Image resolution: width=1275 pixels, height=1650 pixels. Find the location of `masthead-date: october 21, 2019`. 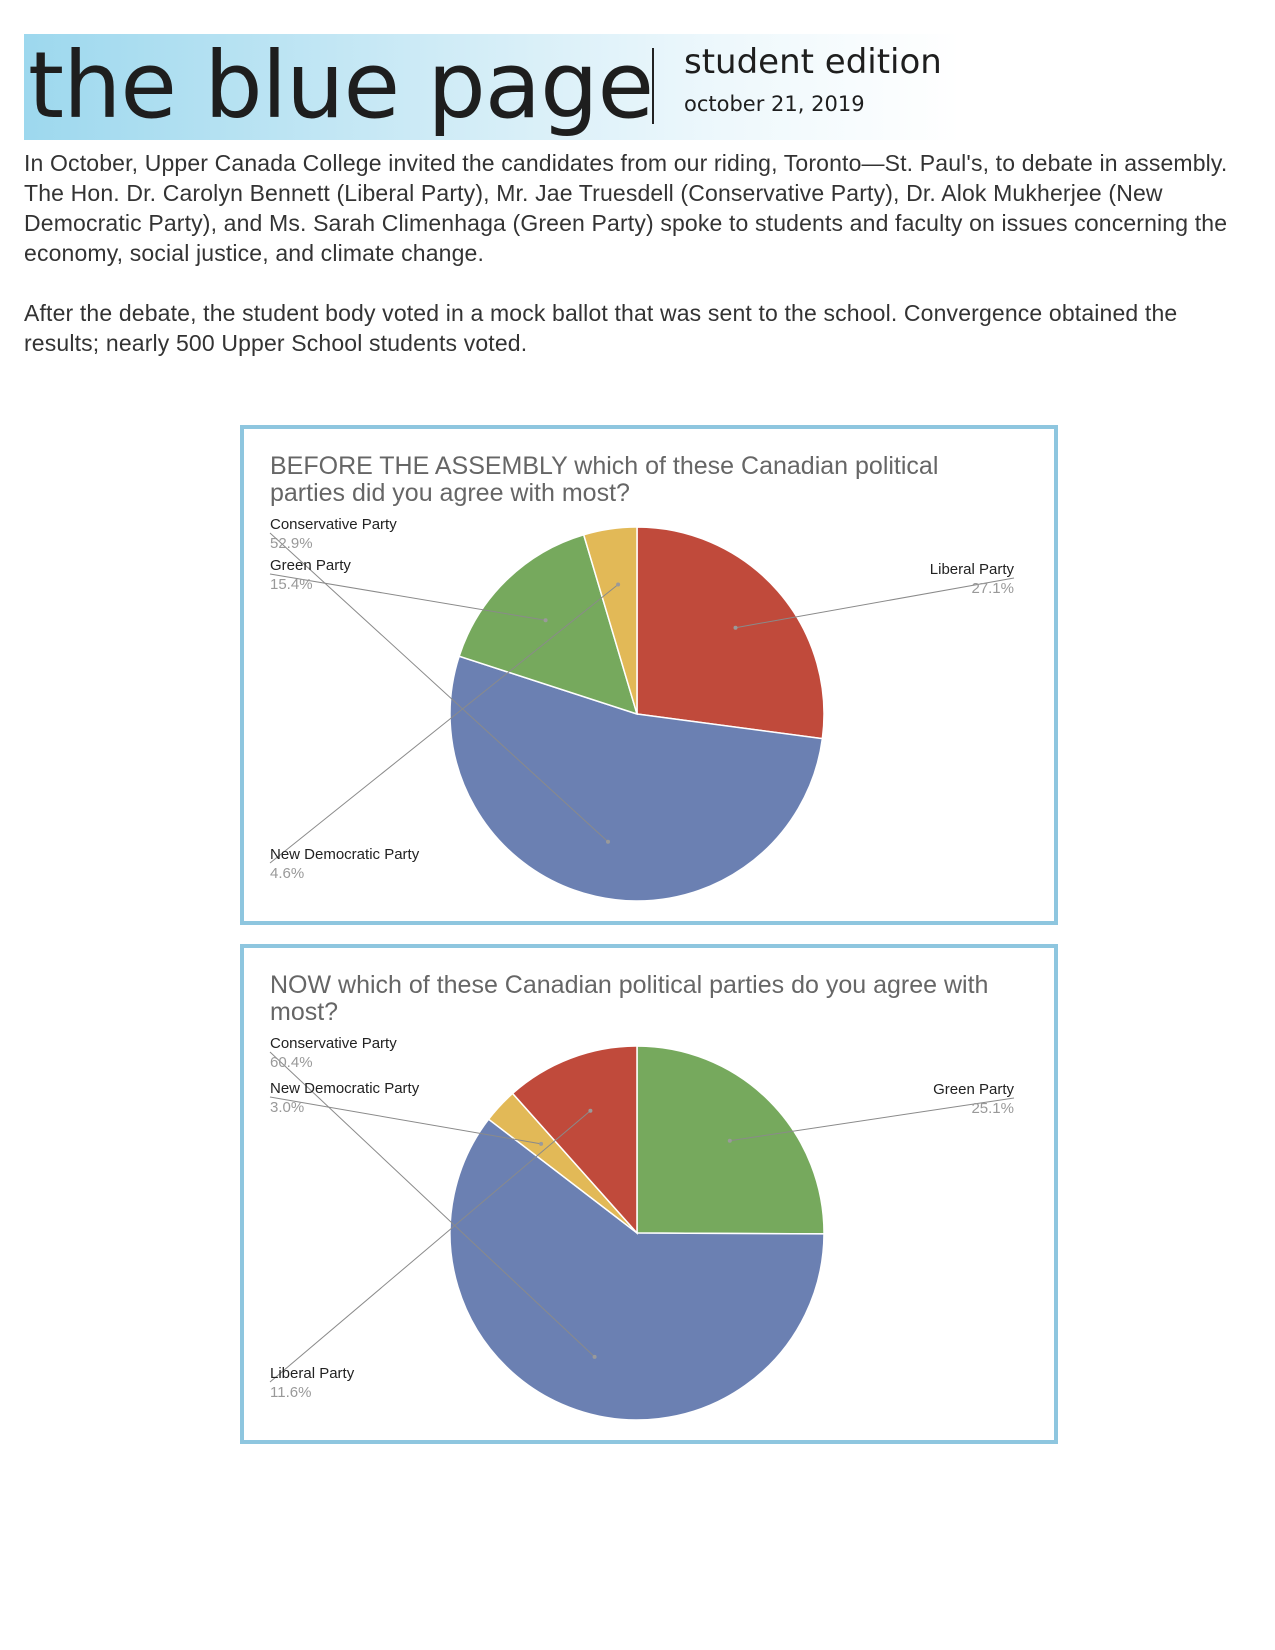

masthead-date: october 21, 2019 is located at coordinates (774, 104).